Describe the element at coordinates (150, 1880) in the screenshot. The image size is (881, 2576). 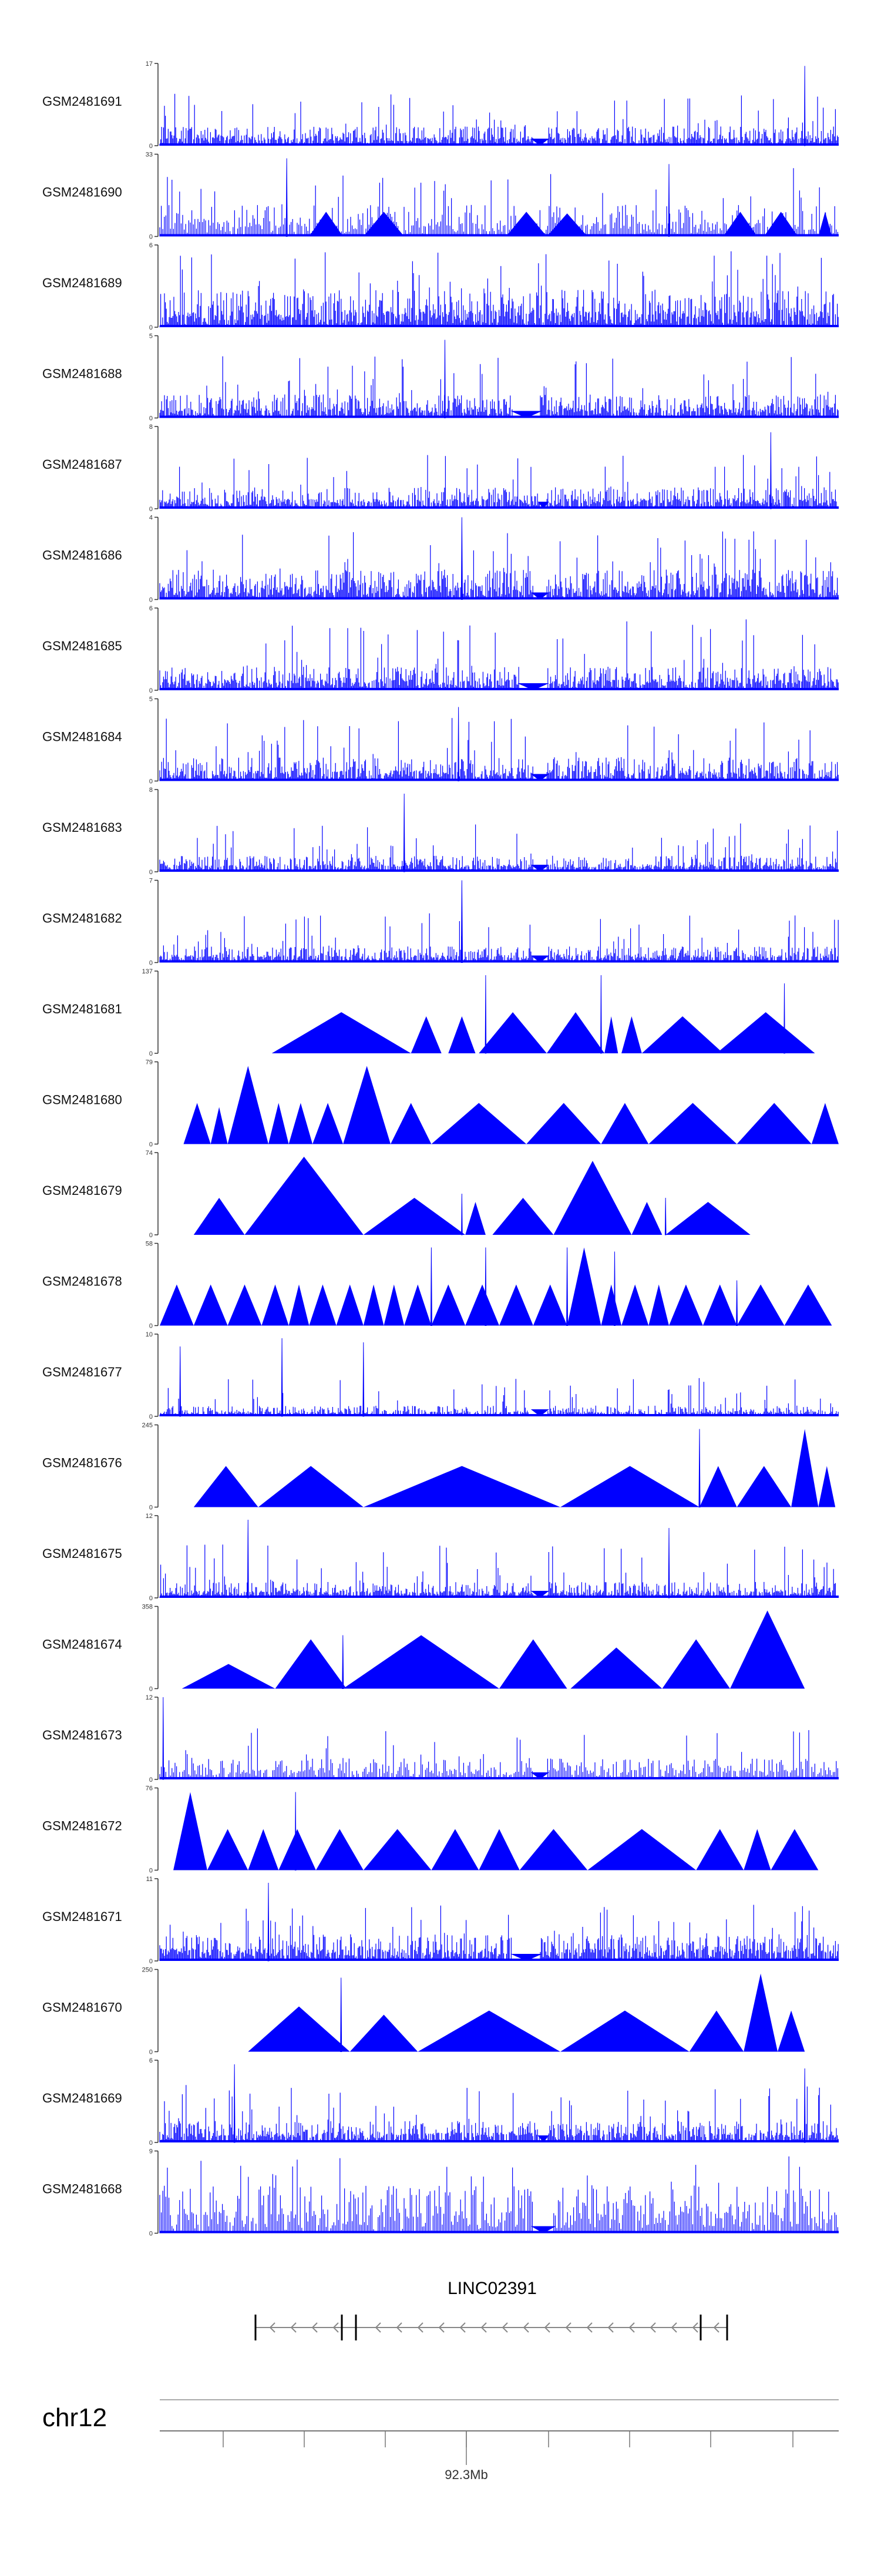
I see `y-max-label: 11` at that location.